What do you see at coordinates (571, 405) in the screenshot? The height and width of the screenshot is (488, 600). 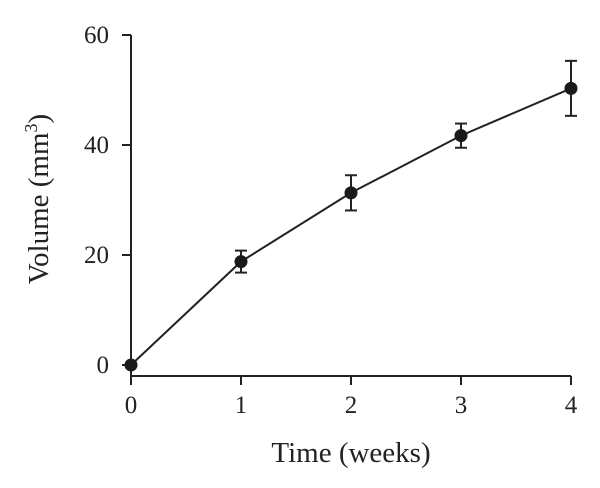 I see `x-tick-label: 4` at bounding box center [571, 405].